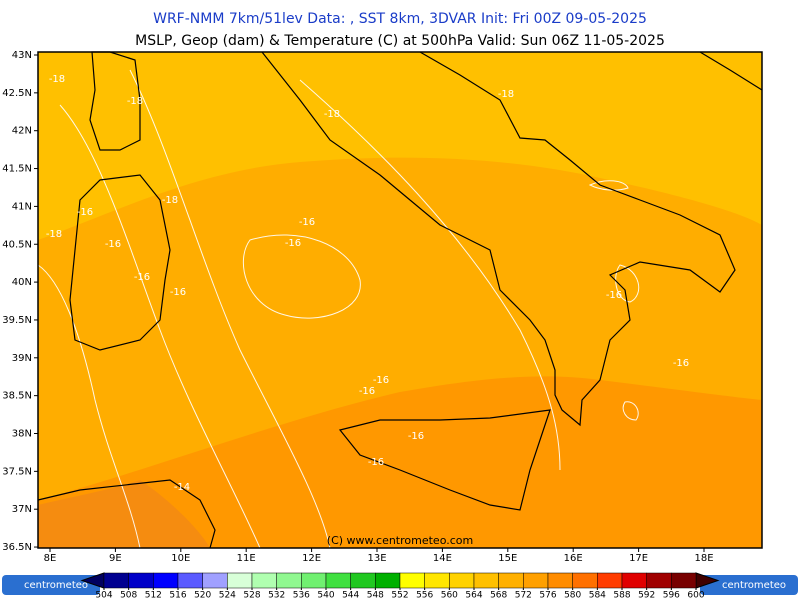  I want to click on lat-label: 39N, so click(22, 358).